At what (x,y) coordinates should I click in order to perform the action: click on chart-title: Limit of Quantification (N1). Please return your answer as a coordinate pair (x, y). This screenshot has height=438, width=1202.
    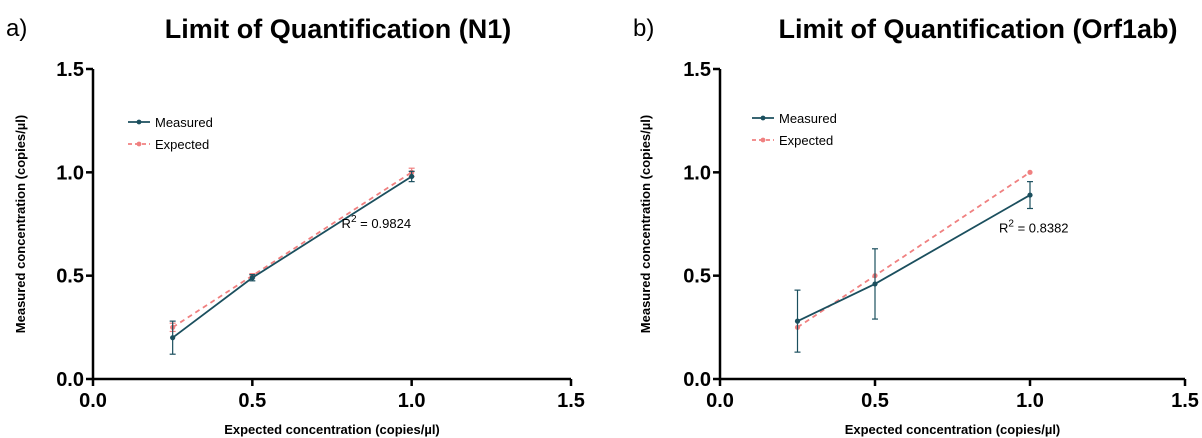
    Looking at the image, I should click on (338, 29).